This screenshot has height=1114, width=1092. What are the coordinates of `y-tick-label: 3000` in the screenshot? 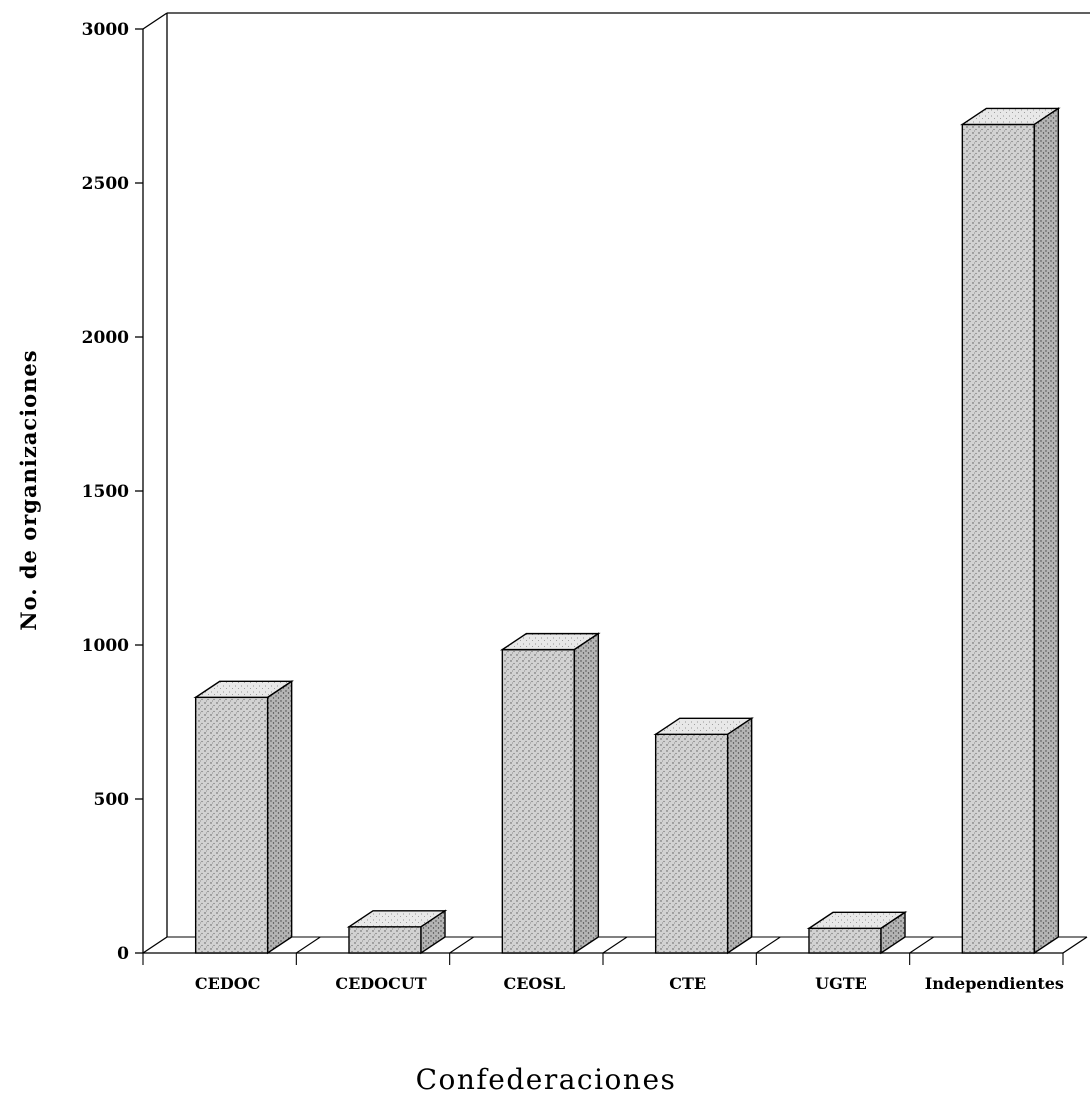 It's located at (105, 30).